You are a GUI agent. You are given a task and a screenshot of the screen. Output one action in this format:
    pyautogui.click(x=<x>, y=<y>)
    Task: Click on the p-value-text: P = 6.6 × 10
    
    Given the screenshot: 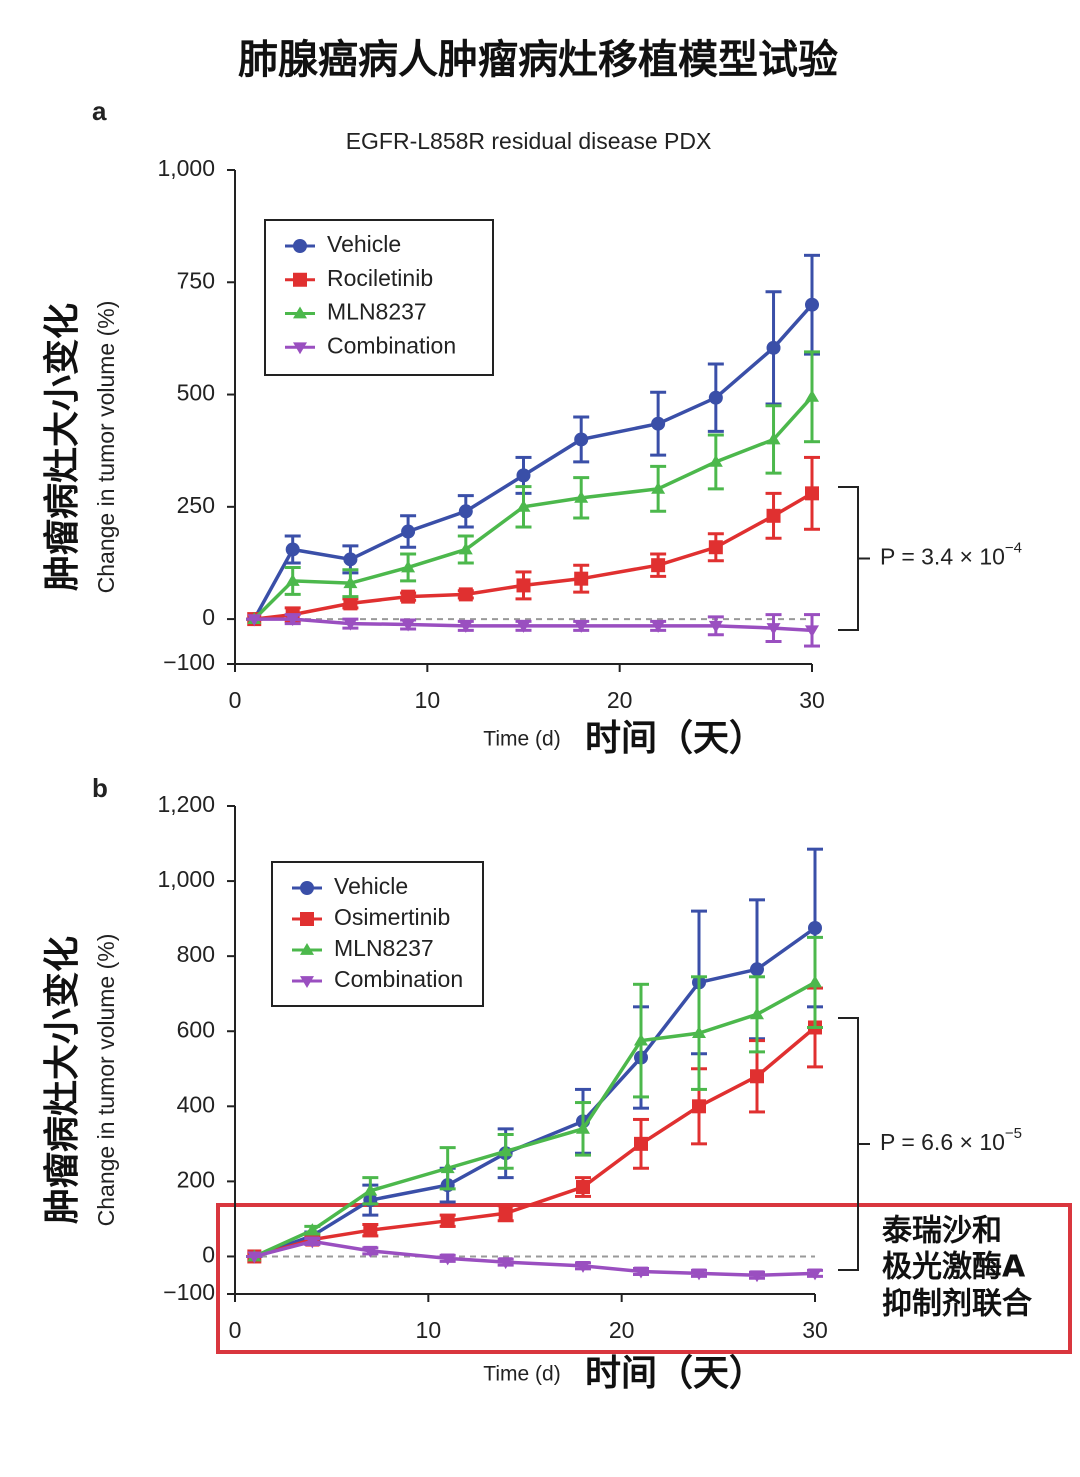 What is the action you would take?
    pyautogui.click(x=942, y=1142)
    